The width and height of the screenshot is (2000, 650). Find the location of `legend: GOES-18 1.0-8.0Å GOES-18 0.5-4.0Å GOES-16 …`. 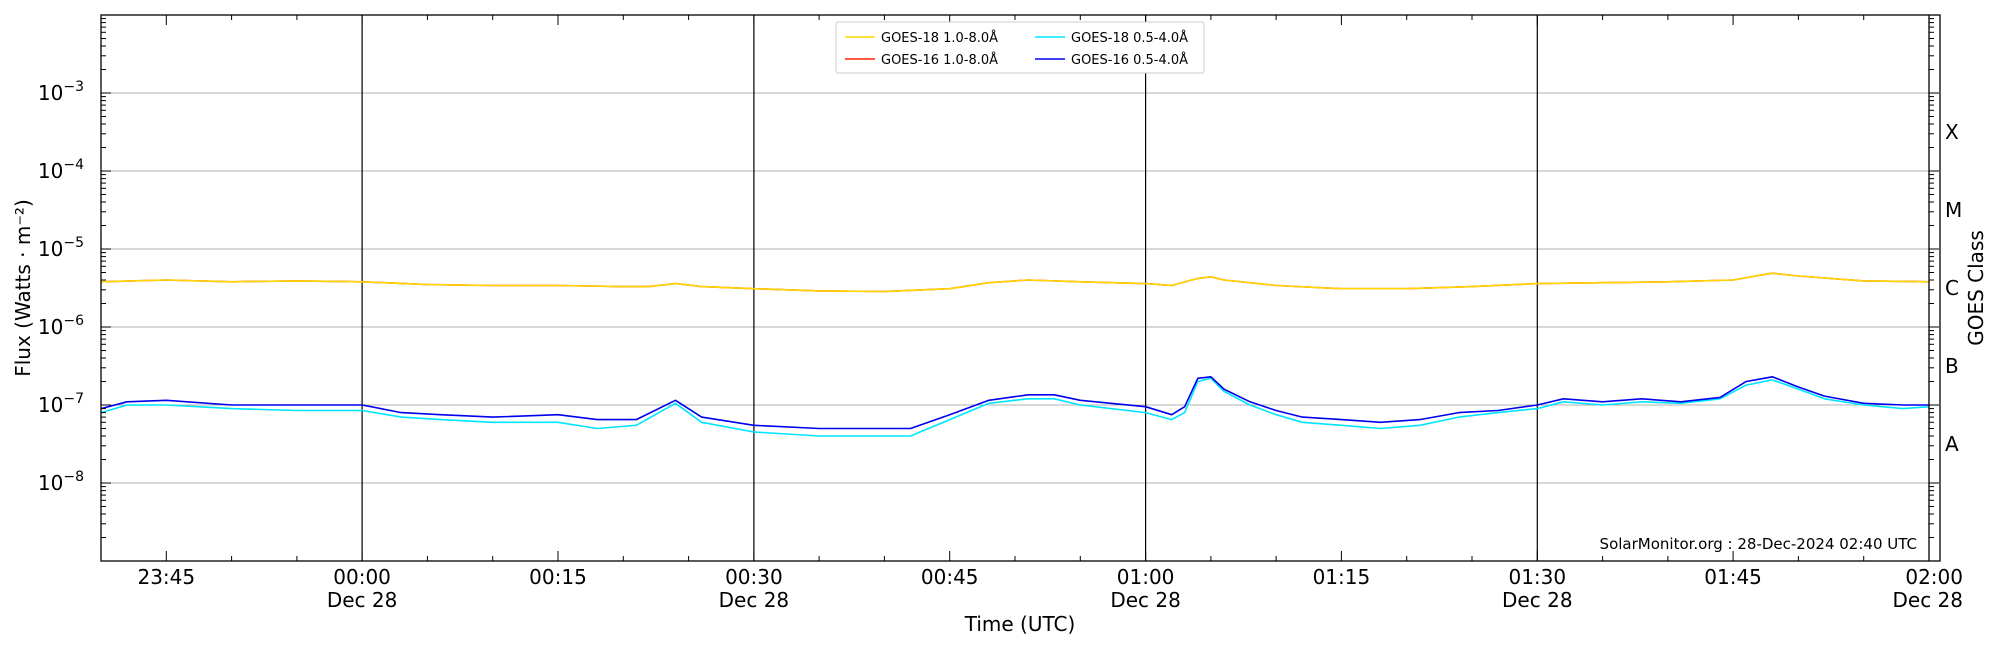

legend: GOES-18 1.0-8.0Å GOES-18 0.5-4.0Å GOES-16 … is located at coordinates (1020, 47).